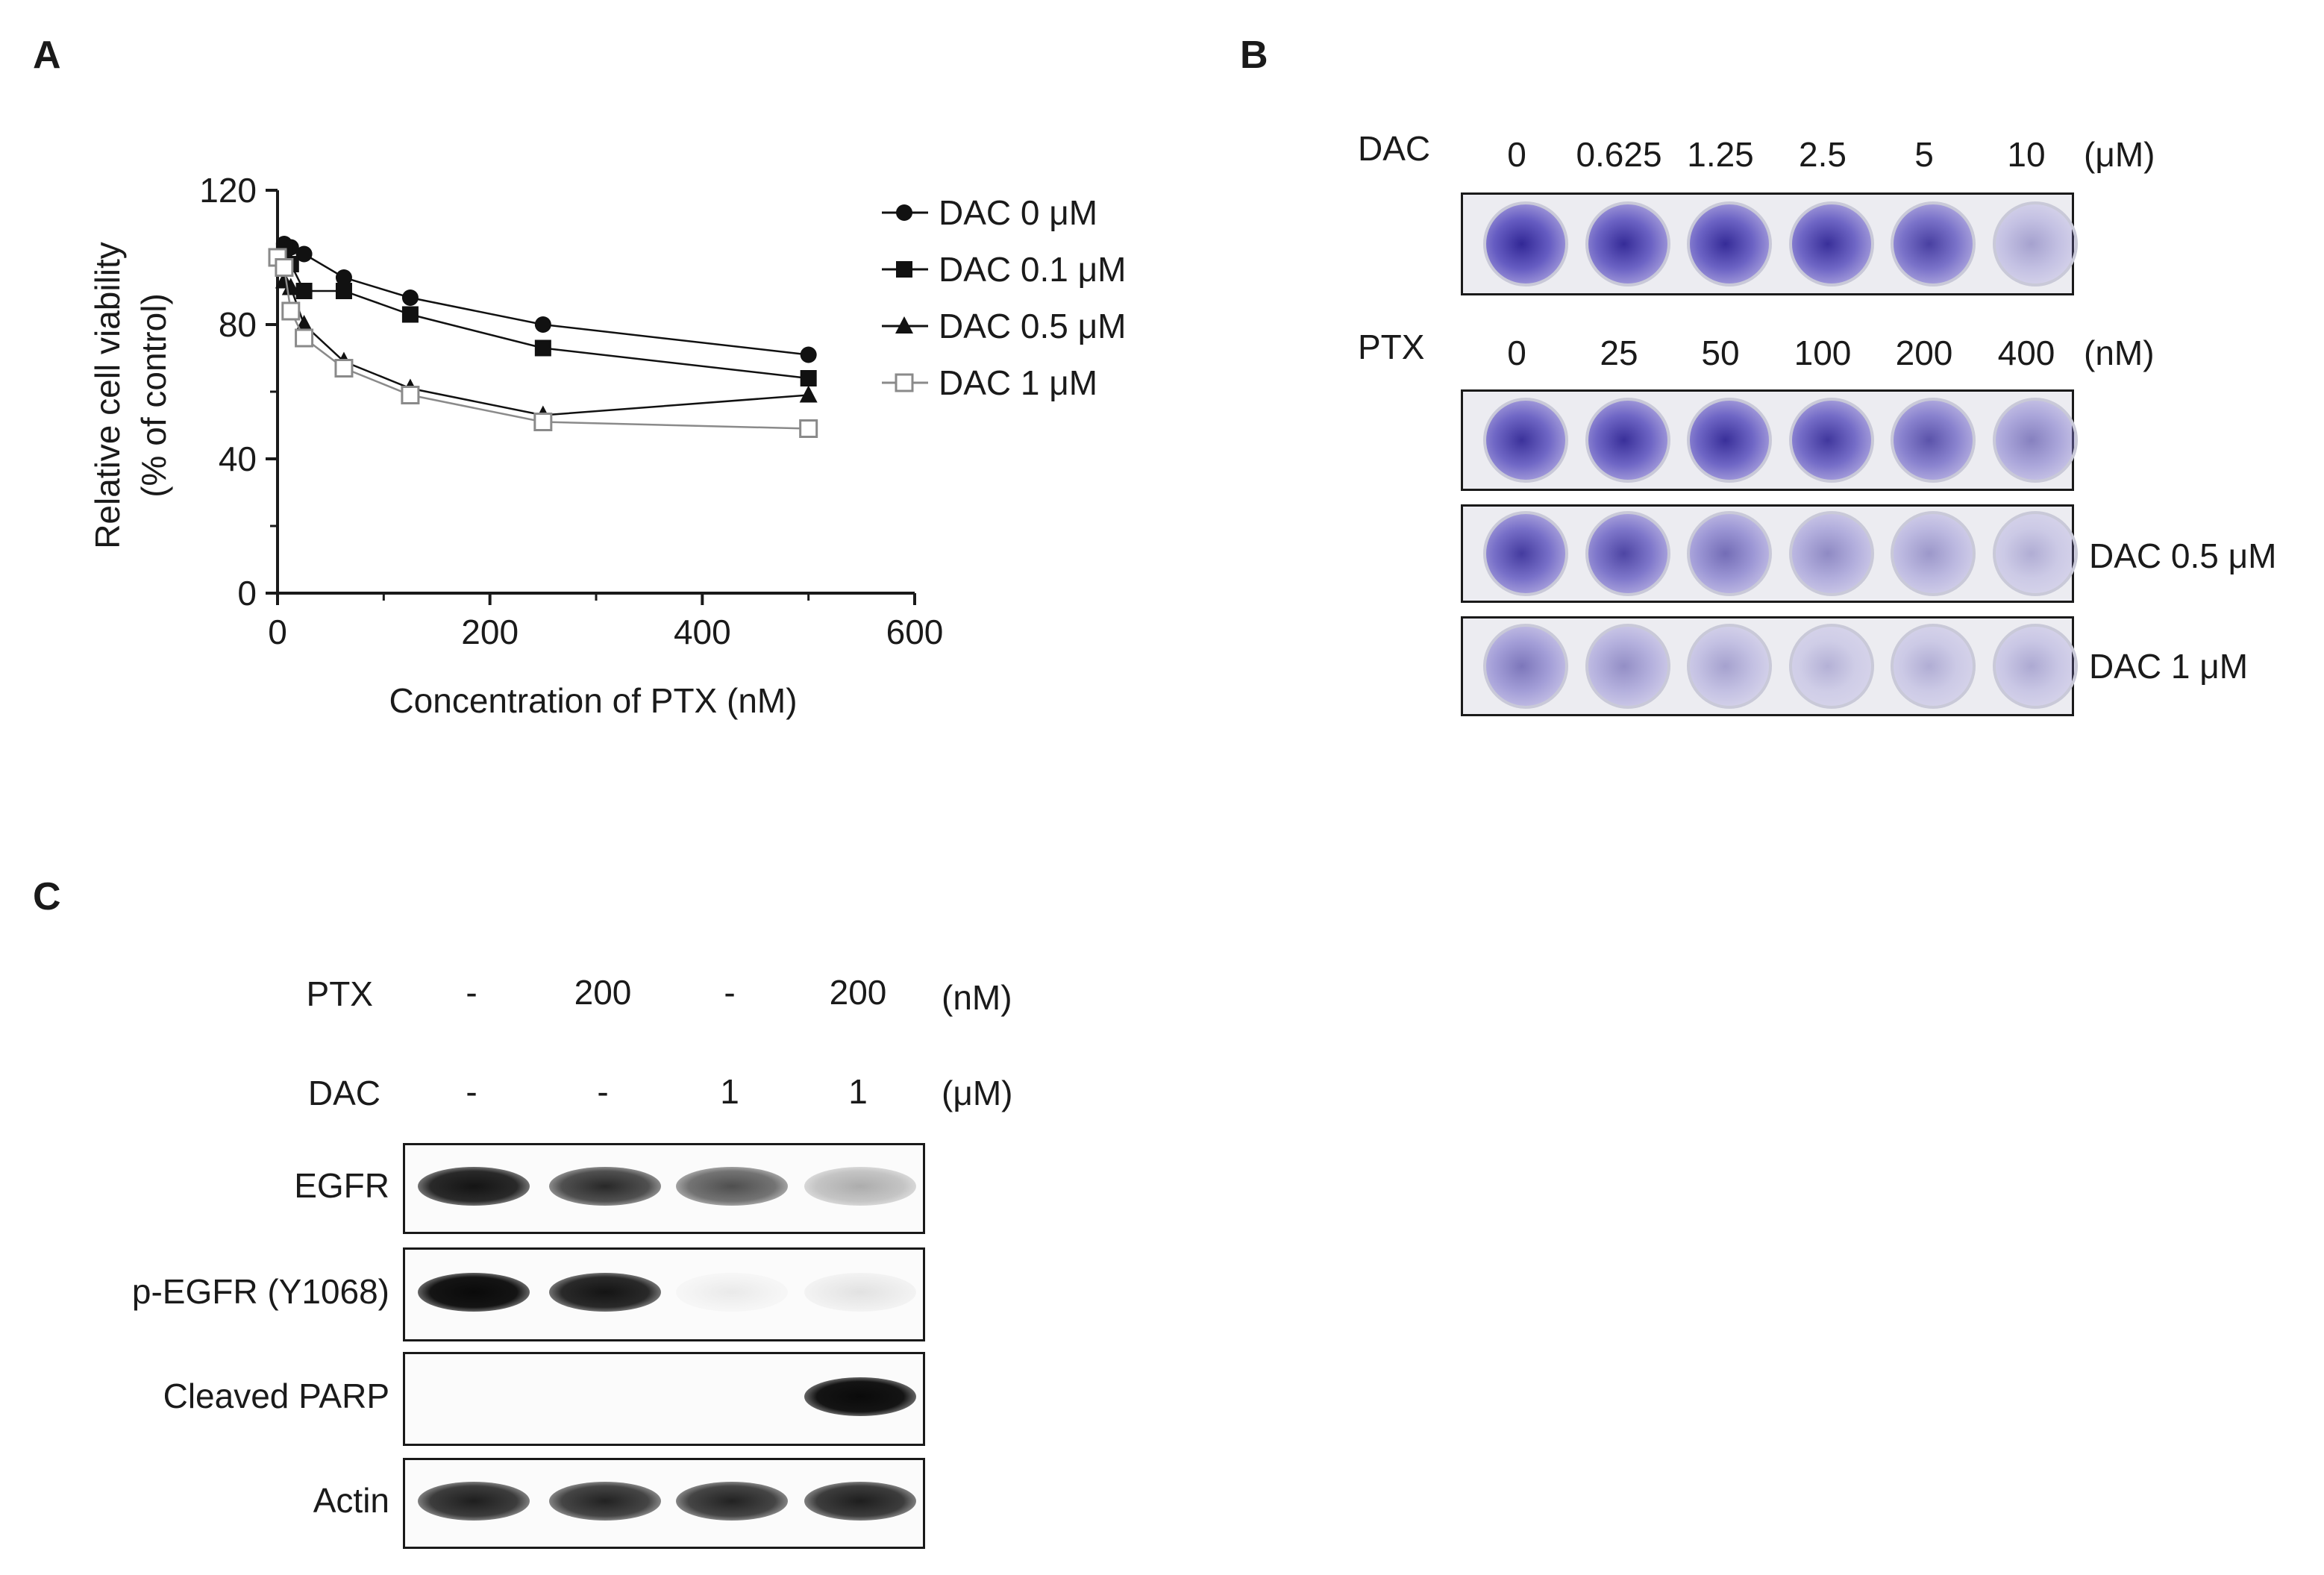 The height and width of the screenshot is (1575, 2324). I want to click on series-0-line, so click(542, 299).